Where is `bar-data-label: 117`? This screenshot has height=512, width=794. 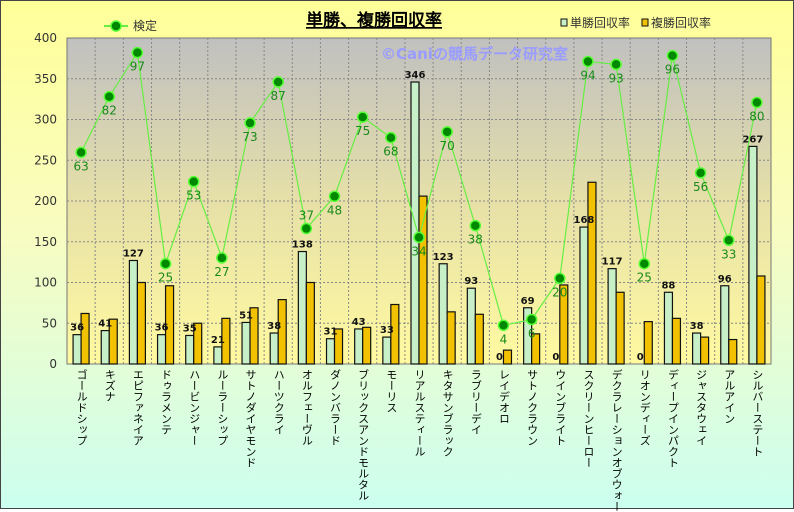 bar-data-label: 117 is located at coordinates (612, 262).